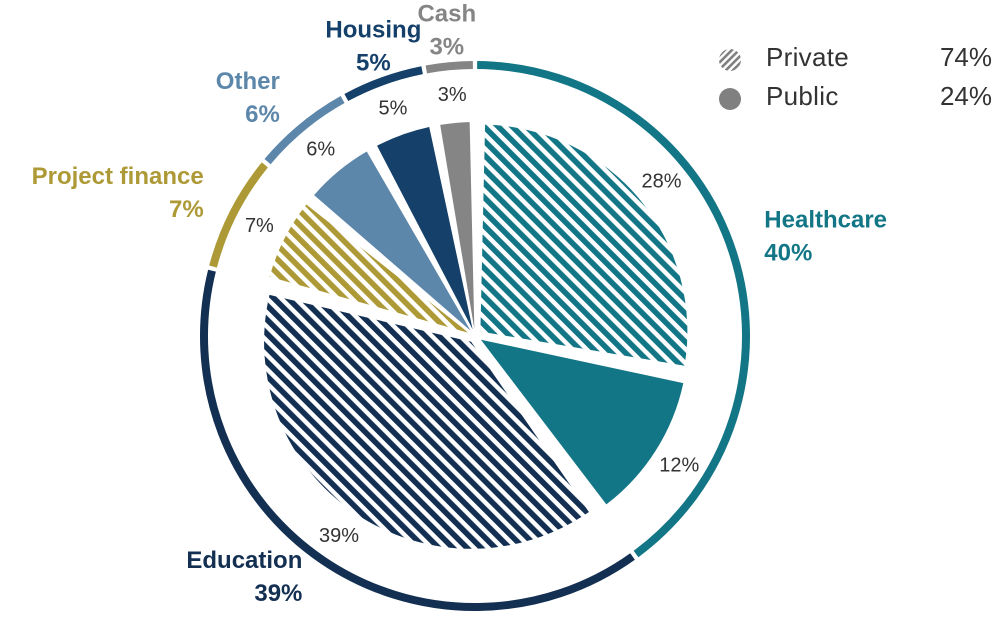 The width and height of the screenshot is (1000, 619). I want to click on slice-label-other-public: 6%, so click(320, 150).